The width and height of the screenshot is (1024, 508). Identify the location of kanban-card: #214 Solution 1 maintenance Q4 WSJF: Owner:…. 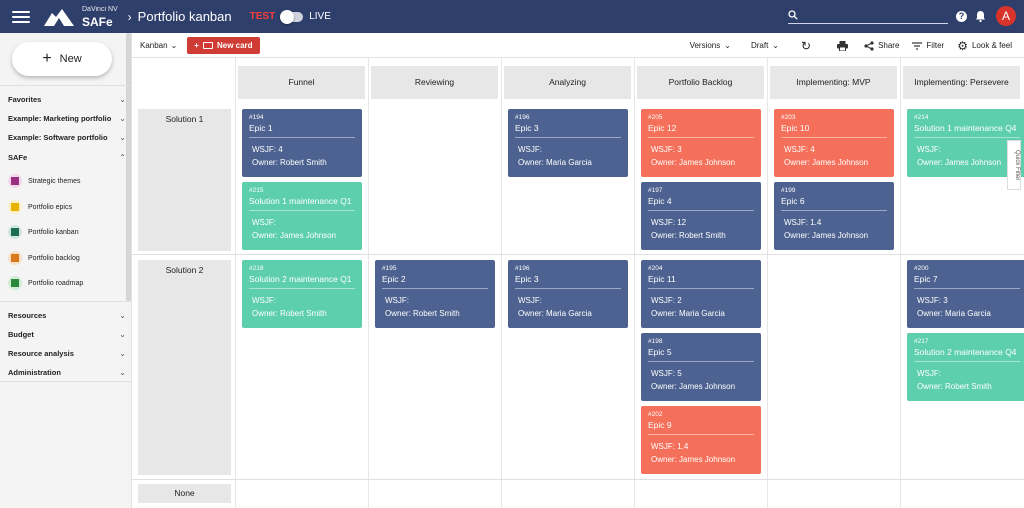
(965, 143).